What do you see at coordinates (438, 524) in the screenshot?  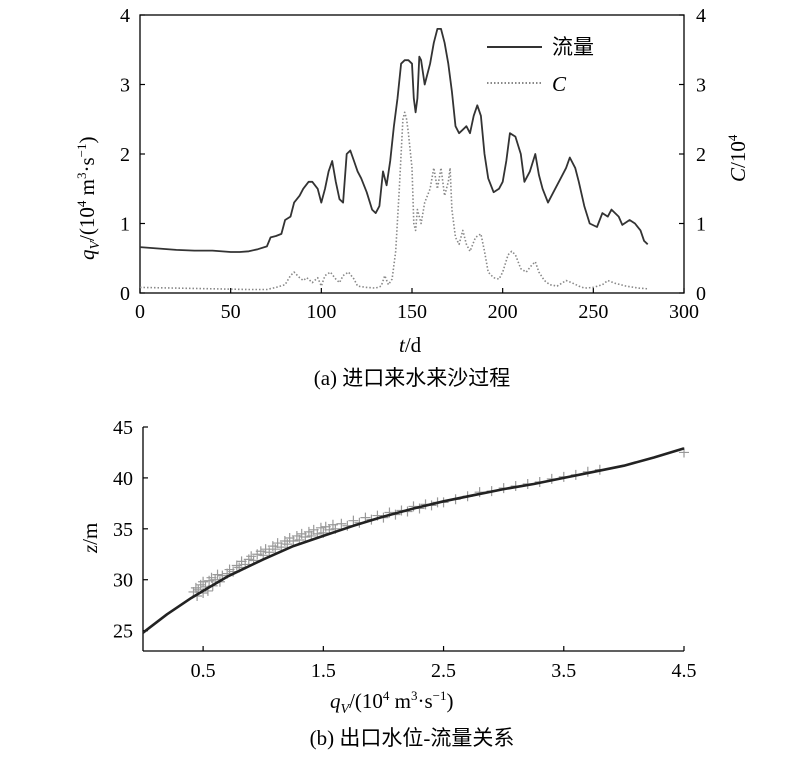 I see `panel-b-scatter-points` at bounding box center [438, 524].